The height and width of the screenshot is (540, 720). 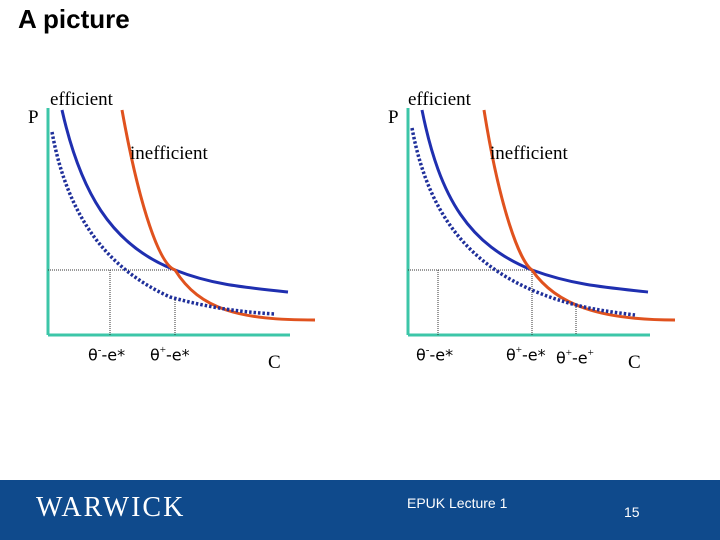 What do you see at coordinates (107, 354) in the screenshot?
I see `left-tick-1-label: θ--e*` at bounding box center [107, 354].